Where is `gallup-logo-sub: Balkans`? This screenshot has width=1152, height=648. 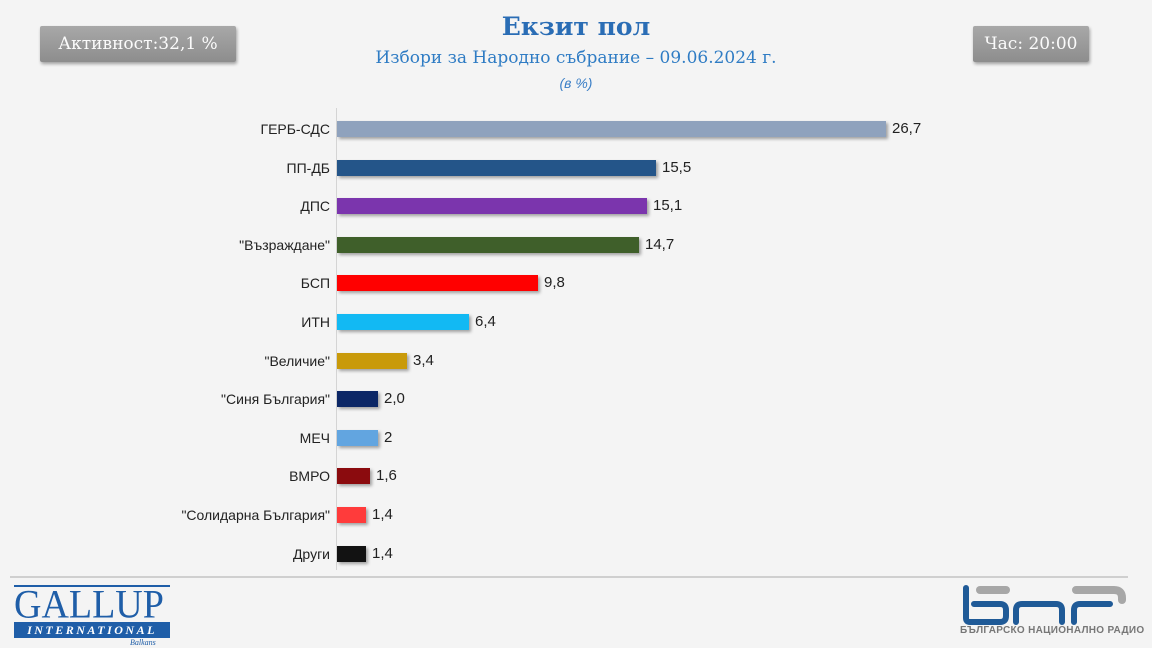
gallup-logo-sub: Balkans is located at coordinates (143, 642).